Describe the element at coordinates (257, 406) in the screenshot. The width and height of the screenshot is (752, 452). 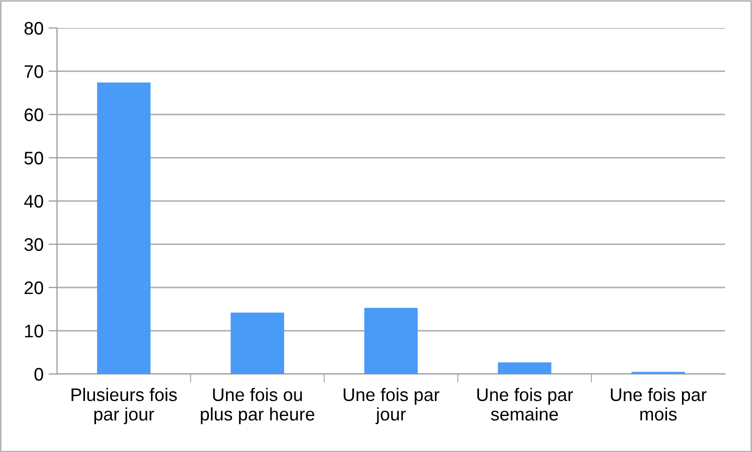
I see `x-tick-label: Une fois ou plus par heure` at that location.